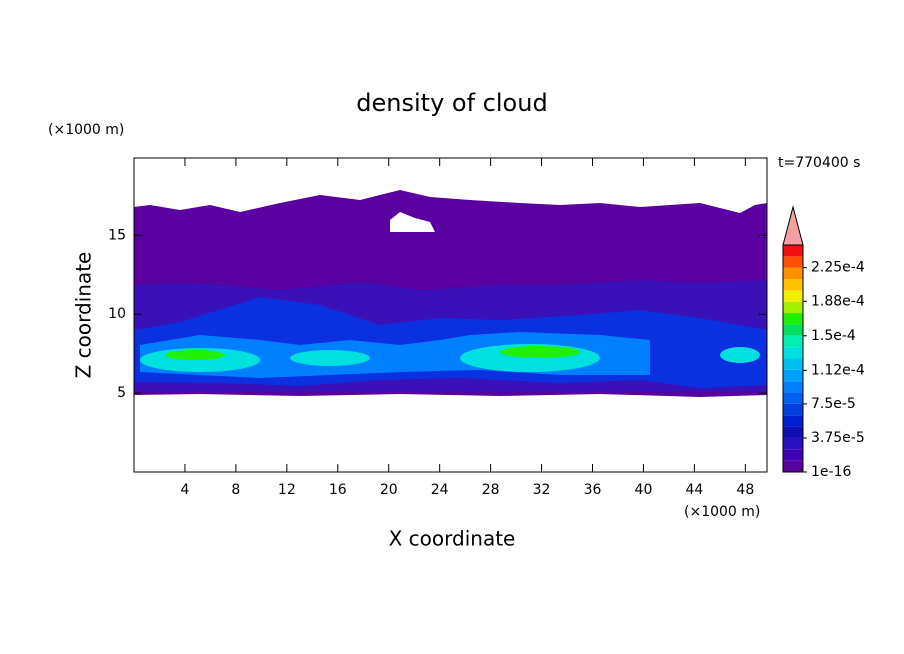  Describe the element at coordinates (644, 490) in the screenshot. I see `x-tick-label: 40` at that location.